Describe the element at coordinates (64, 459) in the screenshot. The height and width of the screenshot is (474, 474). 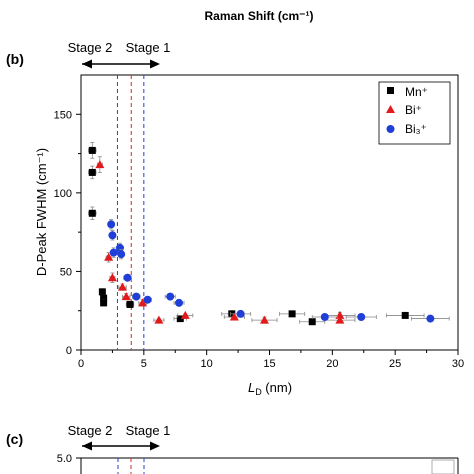
I see `panel-c-y-tick-label: 5.0` at that location.